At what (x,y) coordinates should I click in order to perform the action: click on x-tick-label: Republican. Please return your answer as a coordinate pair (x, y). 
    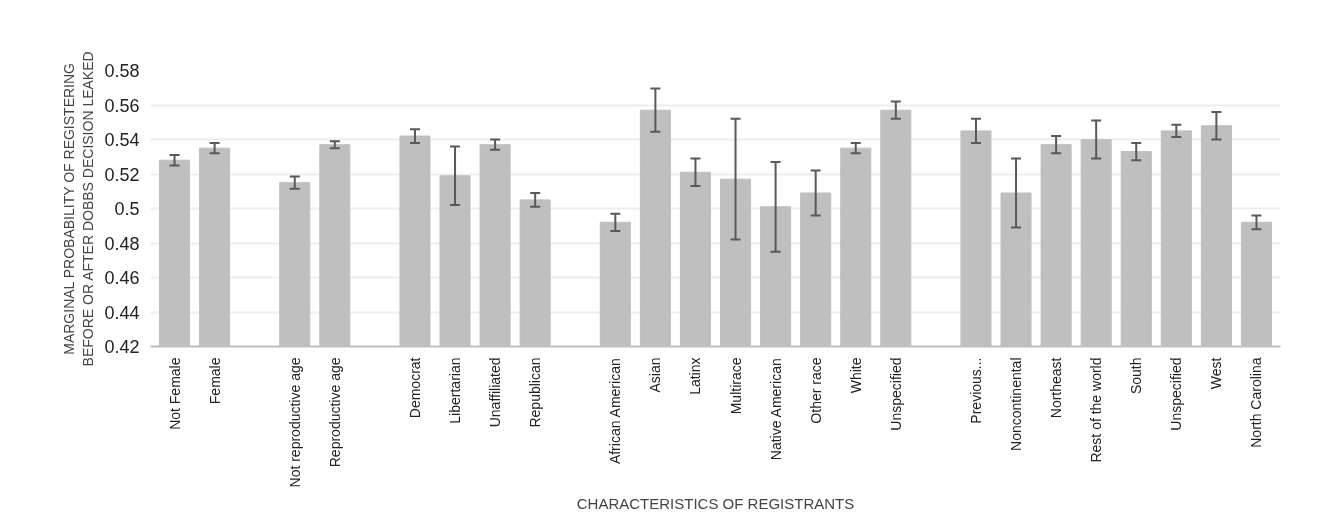
    Looking at the image, I should click on (535, 392).